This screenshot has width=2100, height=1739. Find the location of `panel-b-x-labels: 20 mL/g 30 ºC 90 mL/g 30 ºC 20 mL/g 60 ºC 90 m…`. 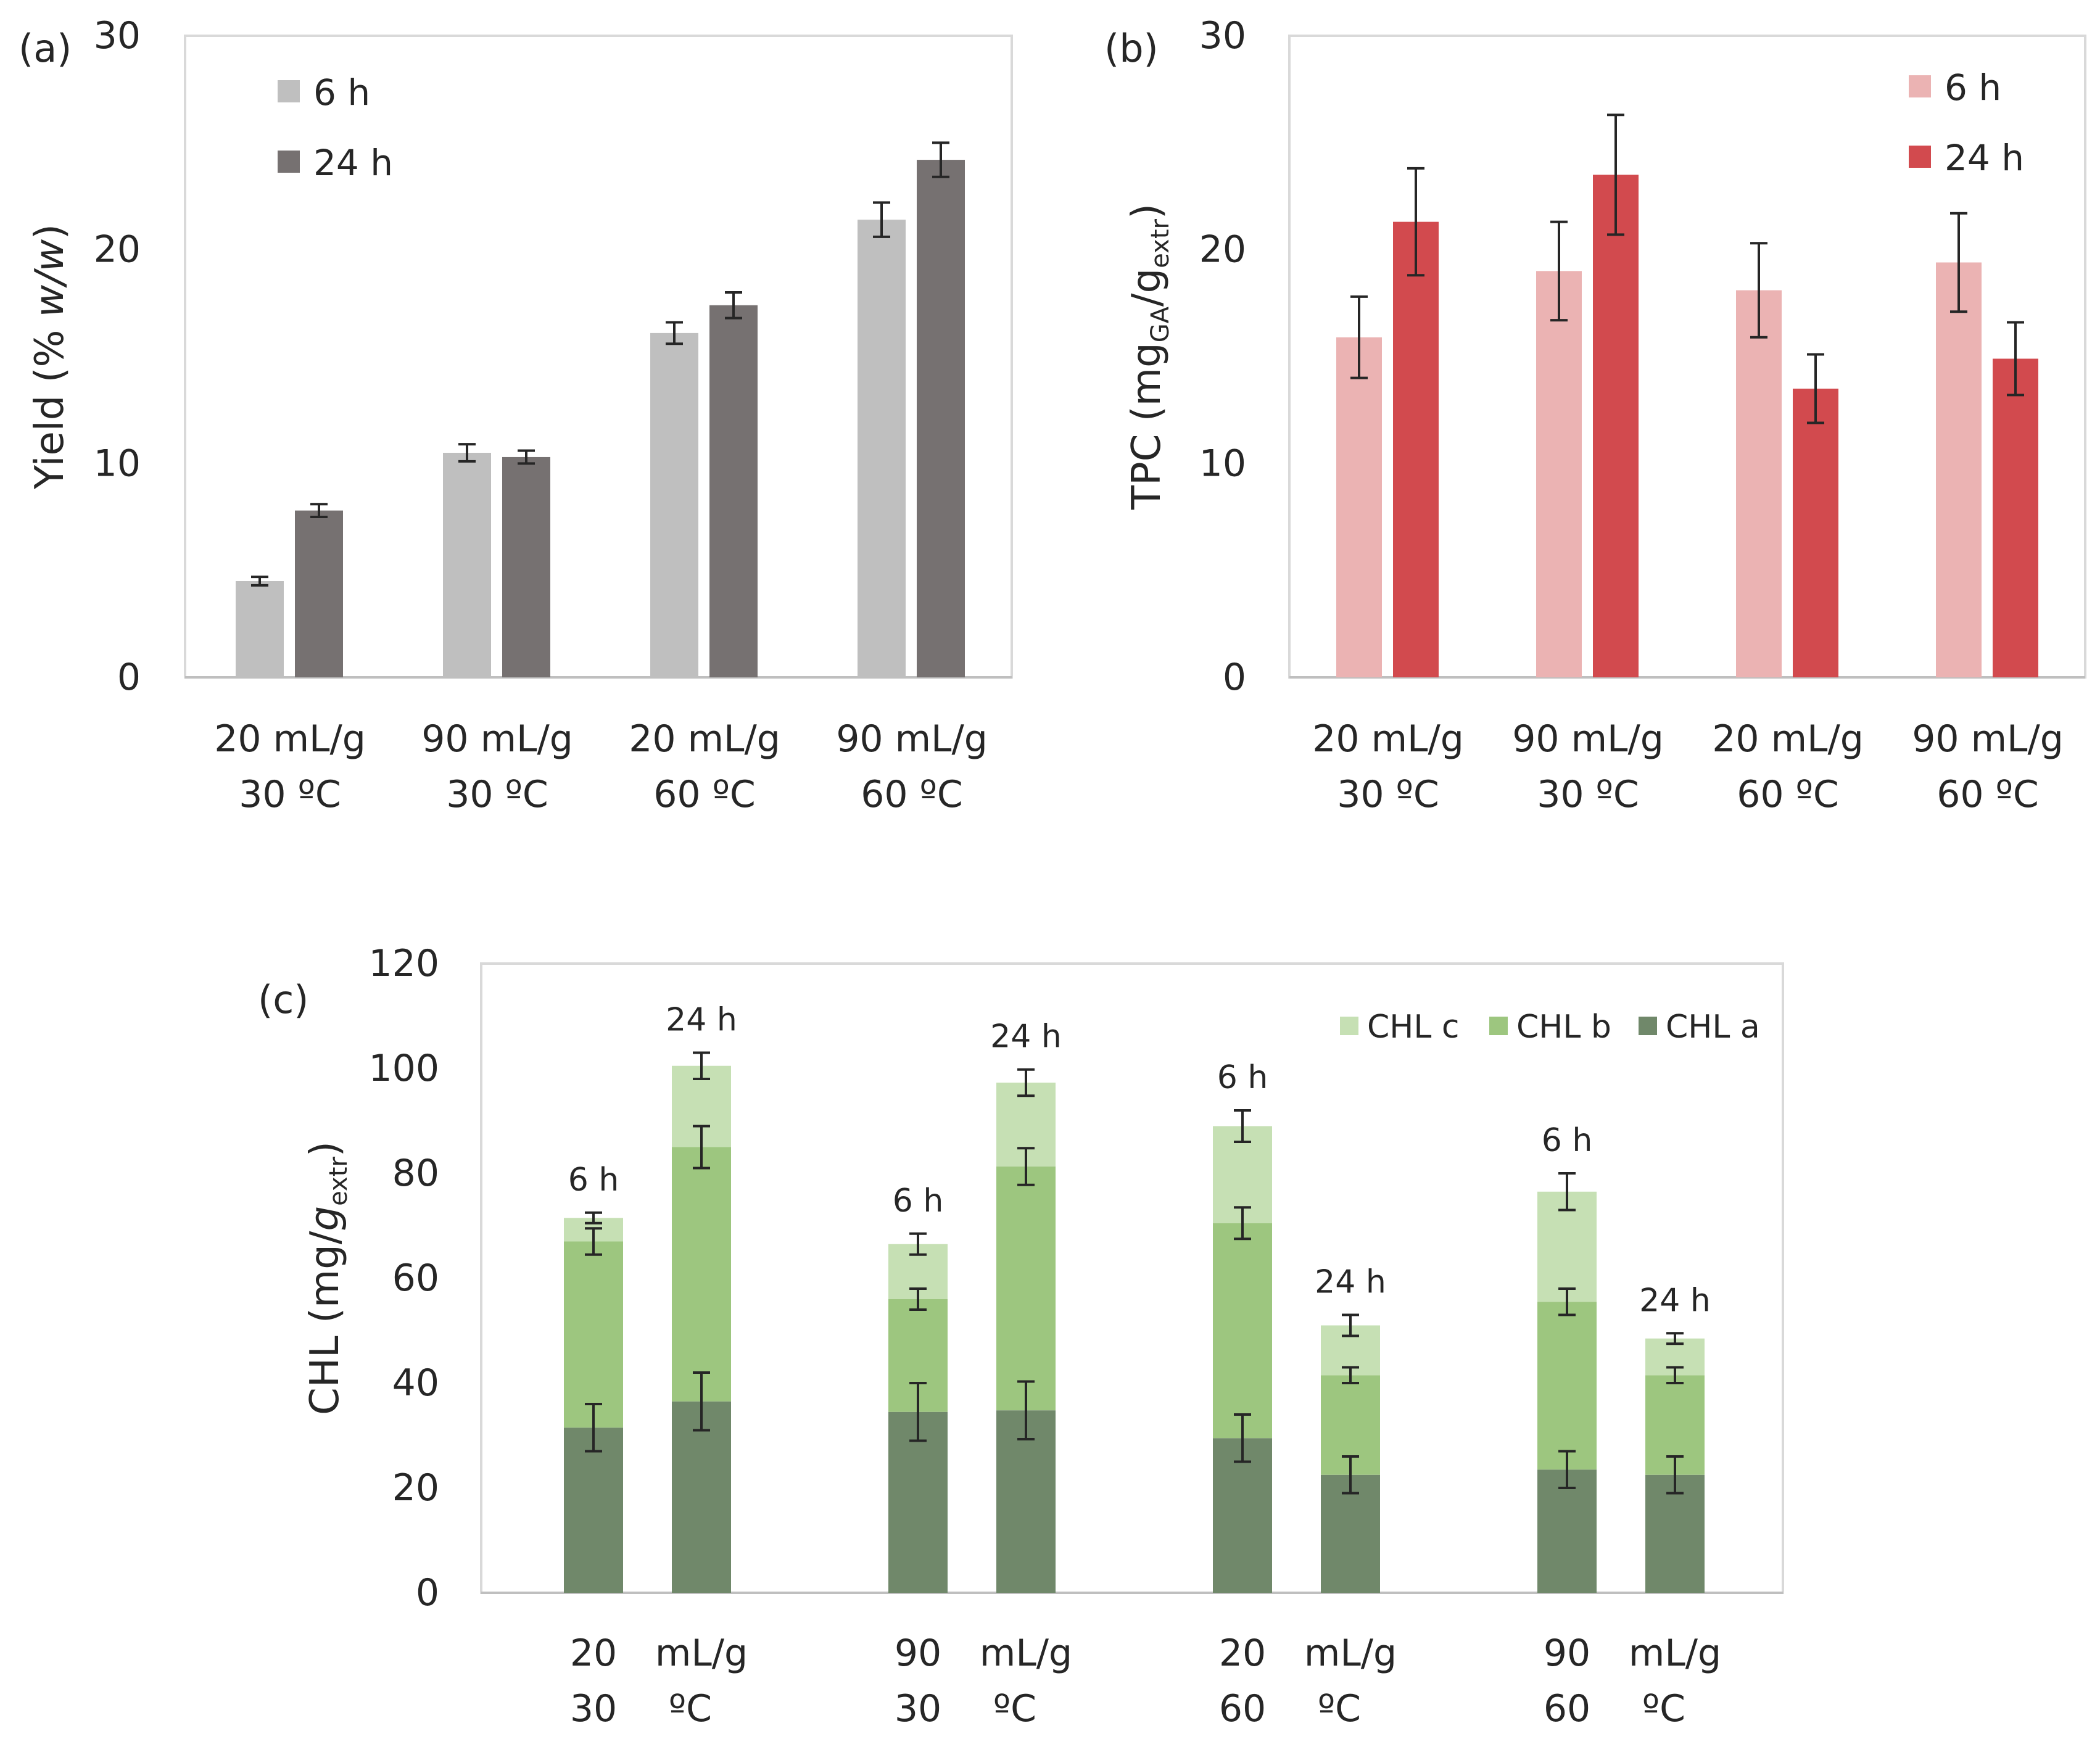

panel-b-x-labels: 20 mL/g 30 ºC 90 mL/g 30 ºC 20 mL/g 60 ºC 90 m… is located at coordinates (1688, 766).